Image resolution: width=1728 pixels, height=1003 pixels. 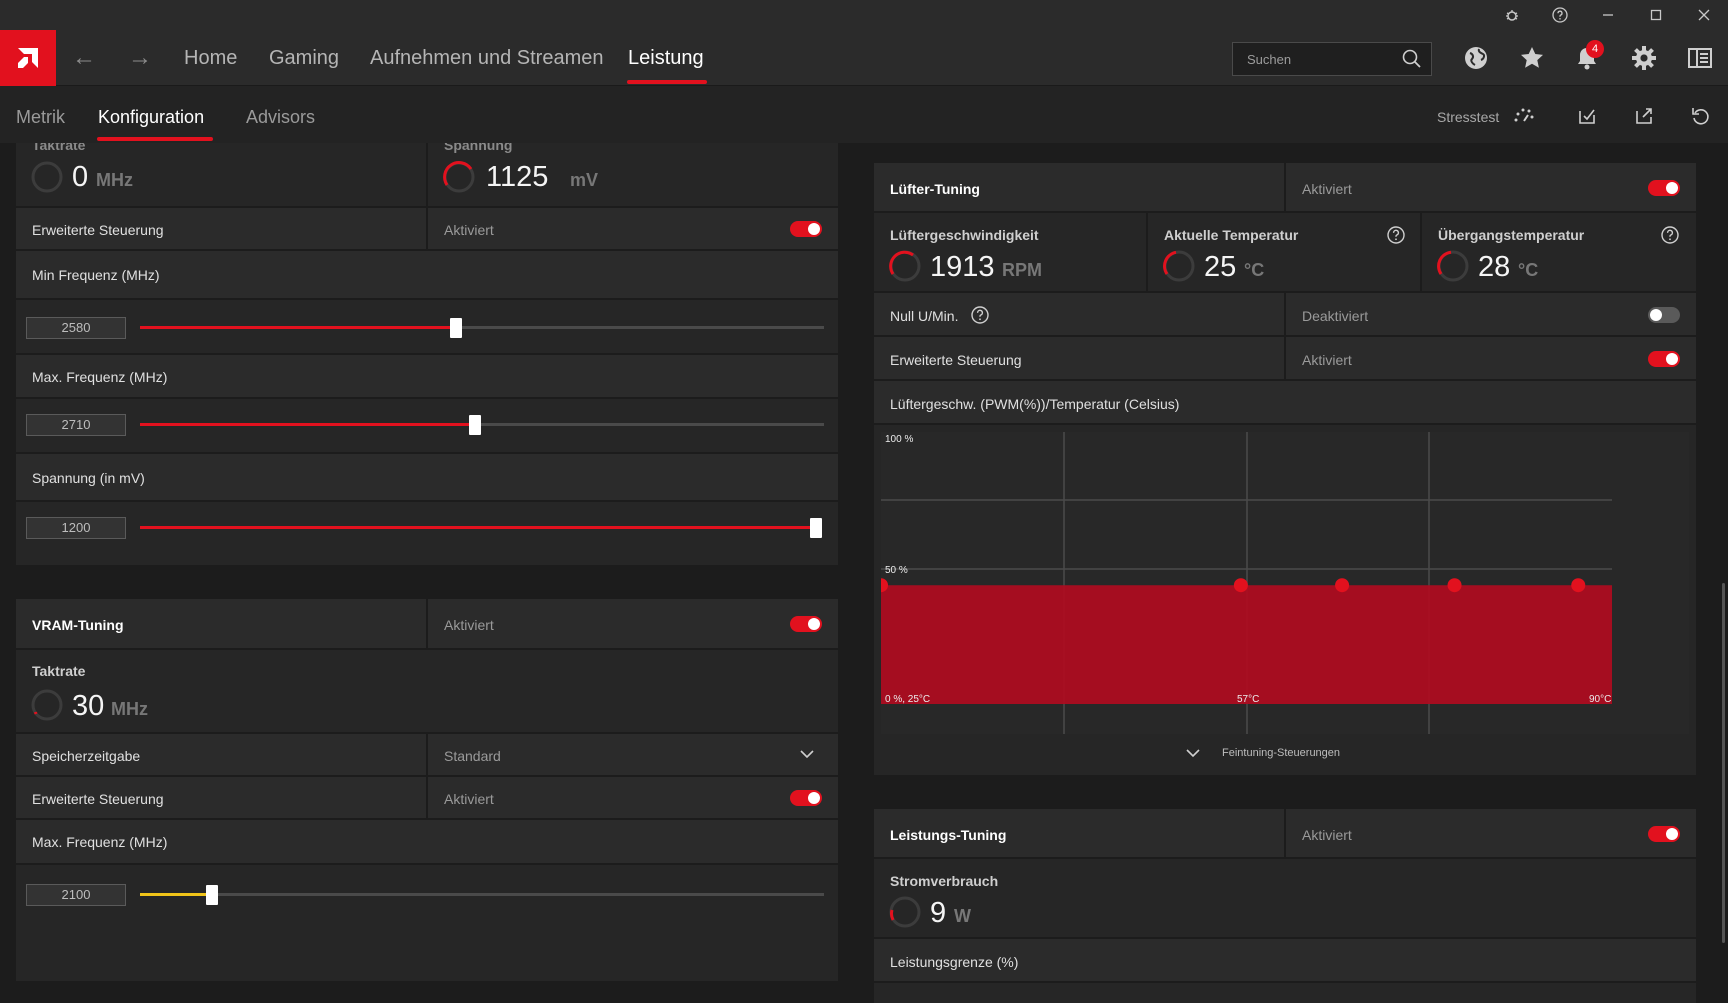 I want to click on nav-home: Home, so click(x=211, y=58).